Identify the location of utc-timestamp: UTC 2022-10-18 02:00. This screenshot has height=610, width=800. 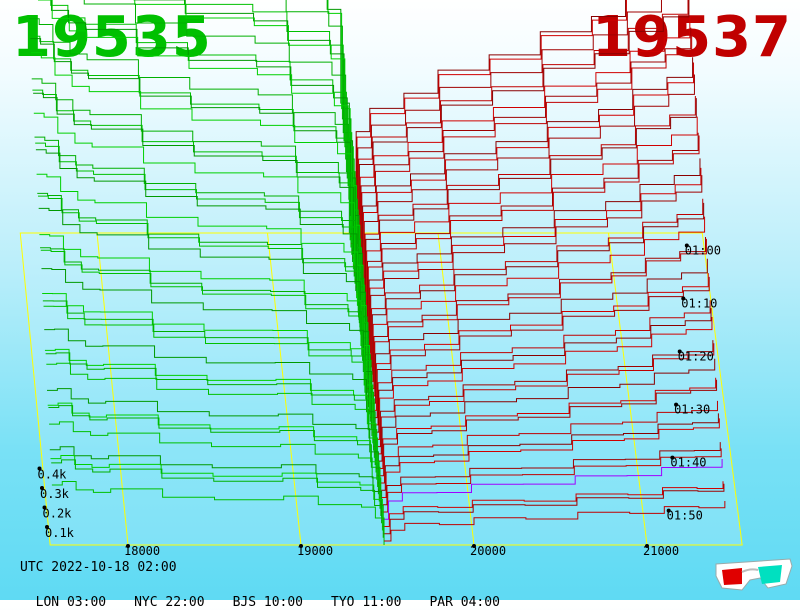
(98, 567).